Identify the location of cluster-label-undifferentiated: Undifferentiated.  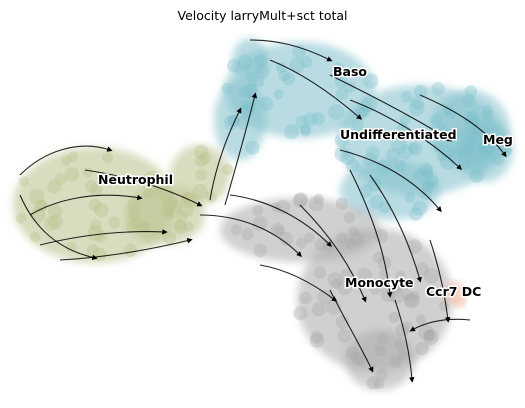
(398, 134).